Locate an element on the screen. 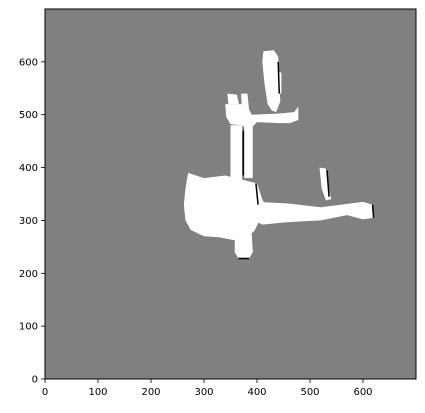 The height and width of the screenshot is (413, 425). free-region-south-stub is located at coordinates (243, 246).